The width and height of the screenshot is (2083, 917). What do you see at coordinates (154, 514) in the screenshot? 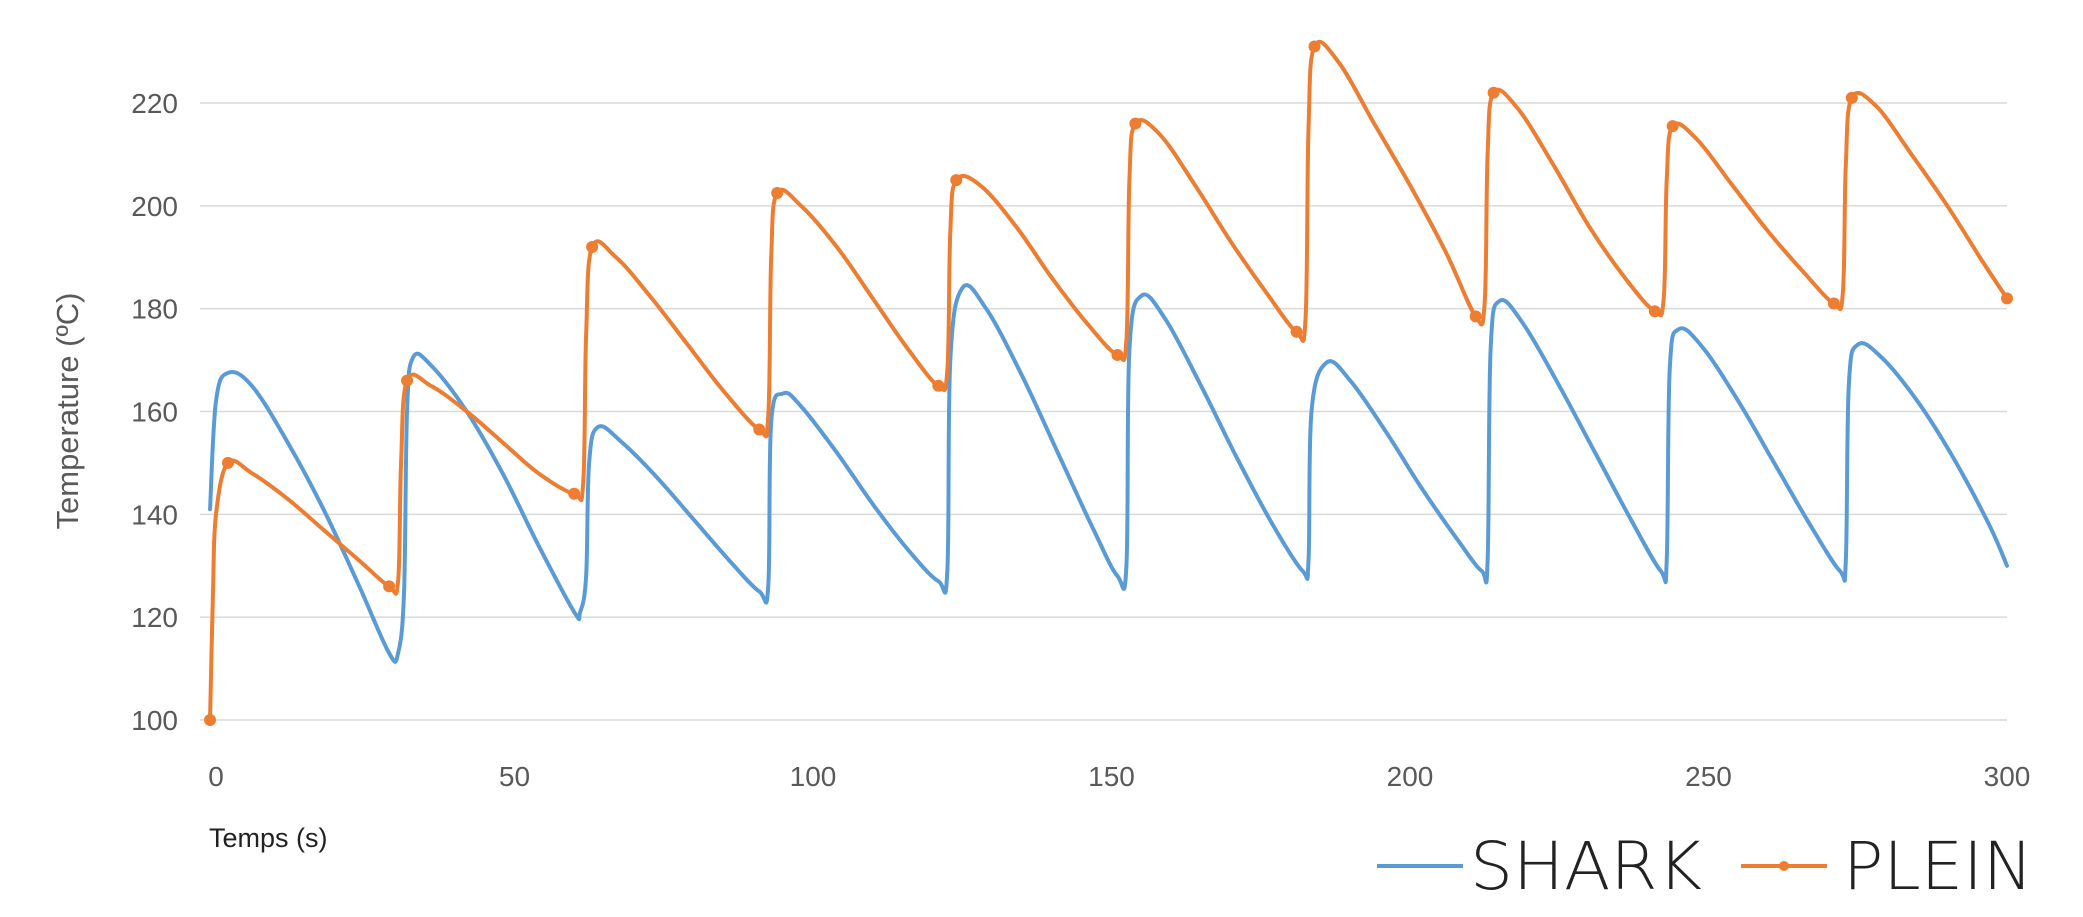
I see `y-tick-label-140: 140` at bounding box center [154, 514].